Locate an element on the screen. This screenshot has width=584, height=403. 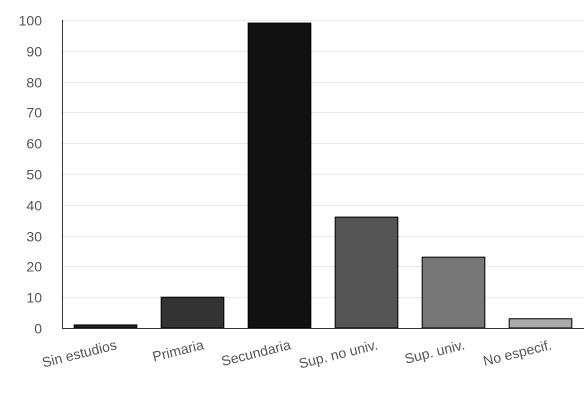
x-tick-label: Secundaria is located at coordinates (256, 352).